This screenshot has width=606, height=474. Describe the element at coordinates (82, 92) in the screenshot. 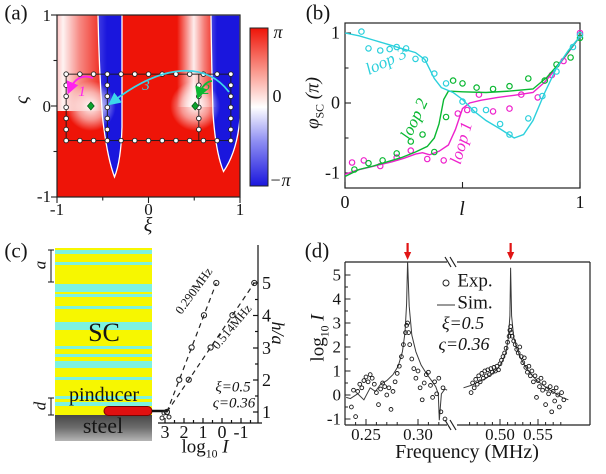

I see `loop1-number: 1` at that location.